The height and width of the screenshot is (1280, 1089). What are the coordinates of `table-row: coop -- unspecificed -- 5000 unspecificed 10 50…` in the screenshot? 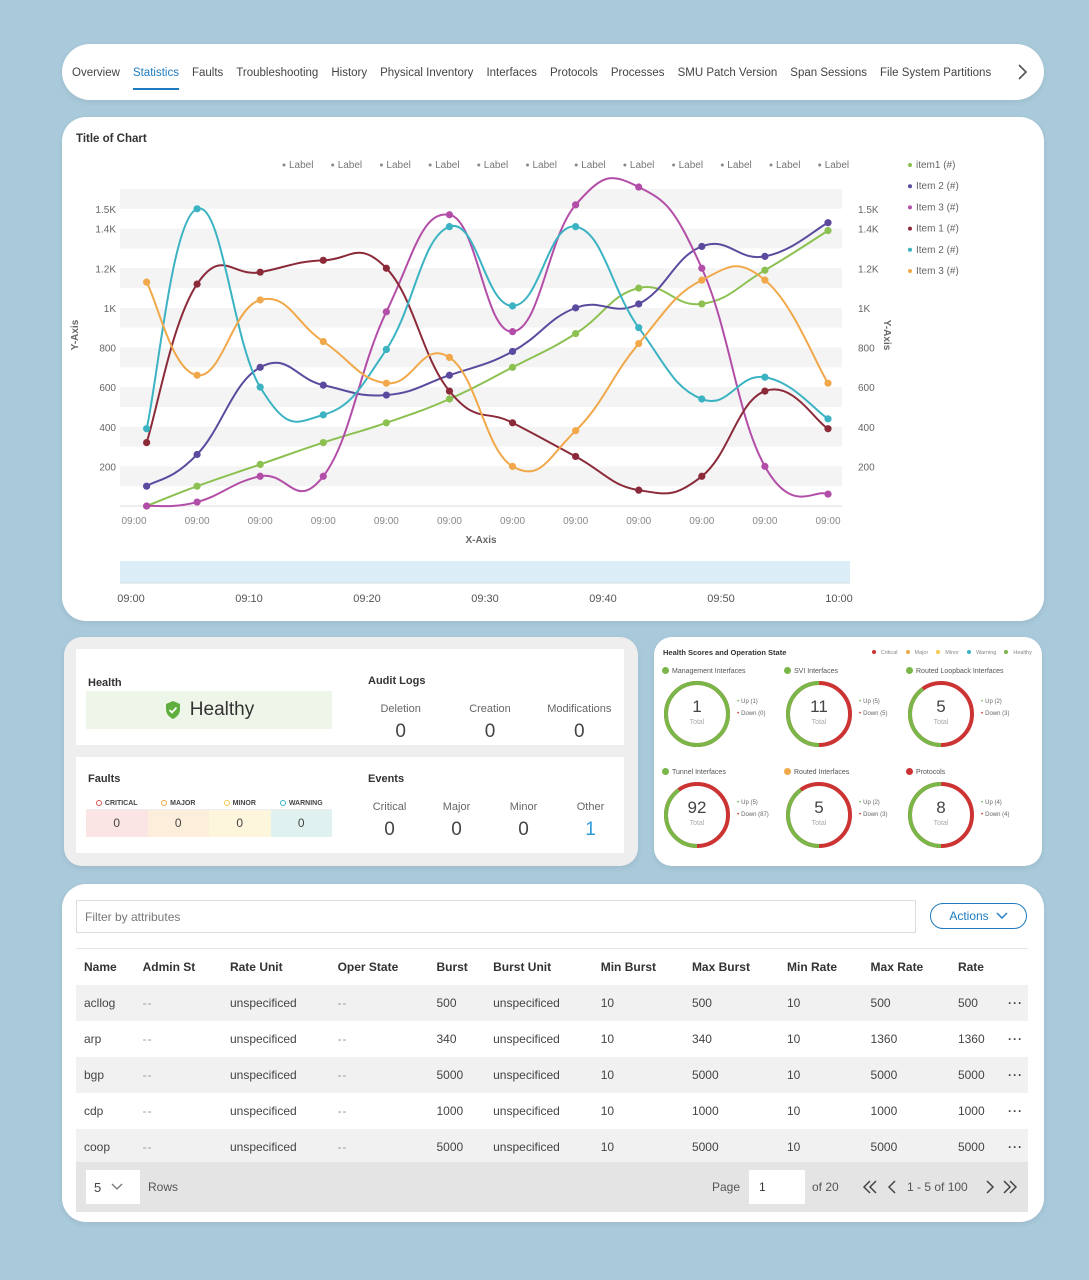 It's located at (552, 1146).